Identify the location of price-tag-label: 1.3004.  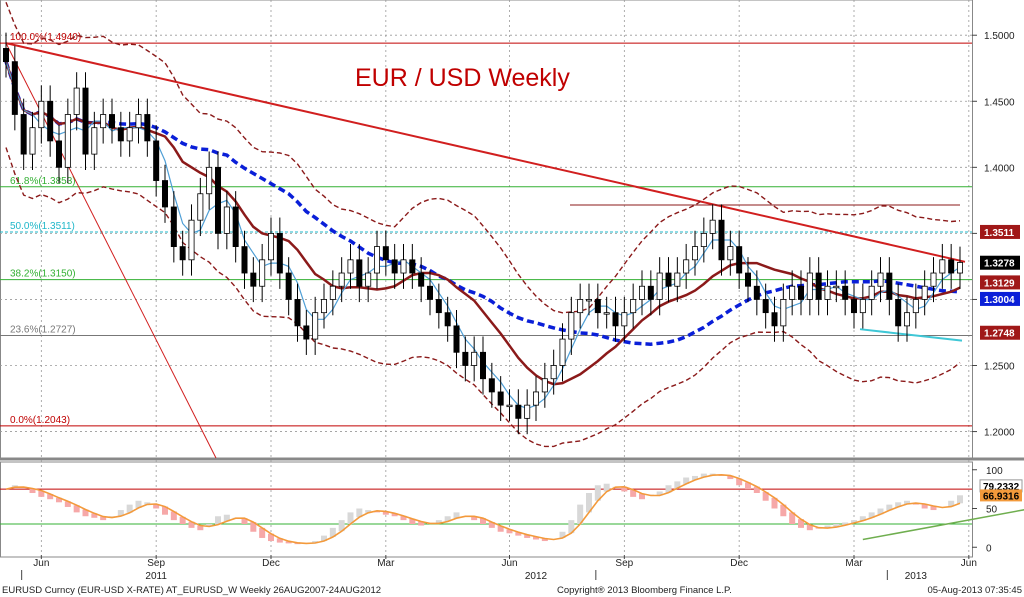
(999, 300).